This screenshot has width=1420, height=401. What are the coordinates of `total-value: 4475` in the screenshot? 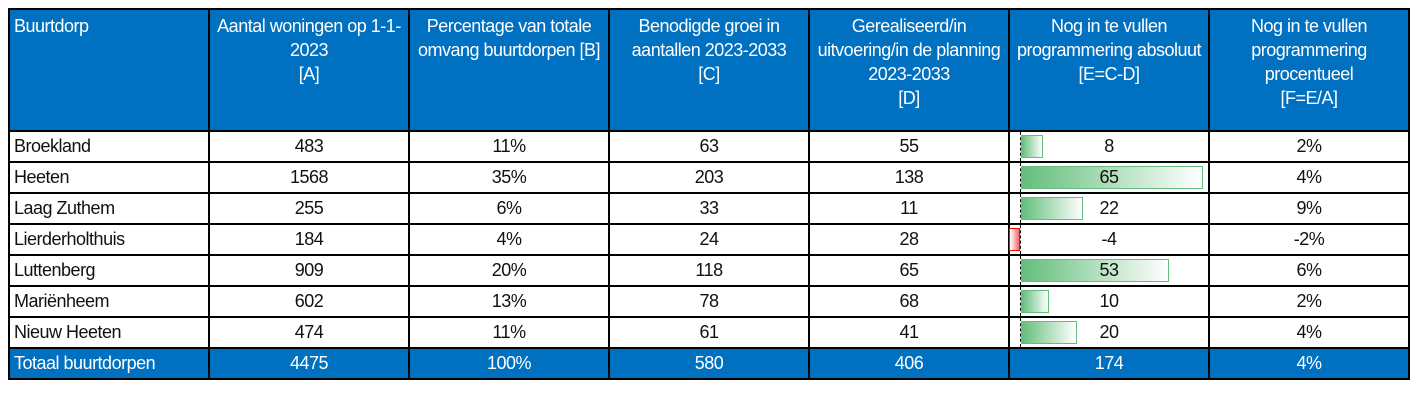 It's located at (309, 363).